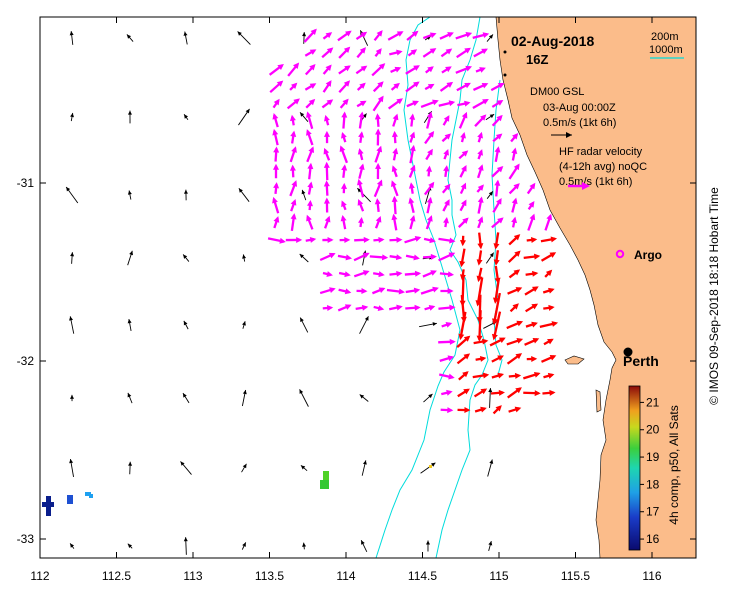 The image size is (739, 592). Describe the element at coordinates (579, 123) in the screenshot. I see `model-legend-scale: 0.5m/s (1kt 6h)` at that location.